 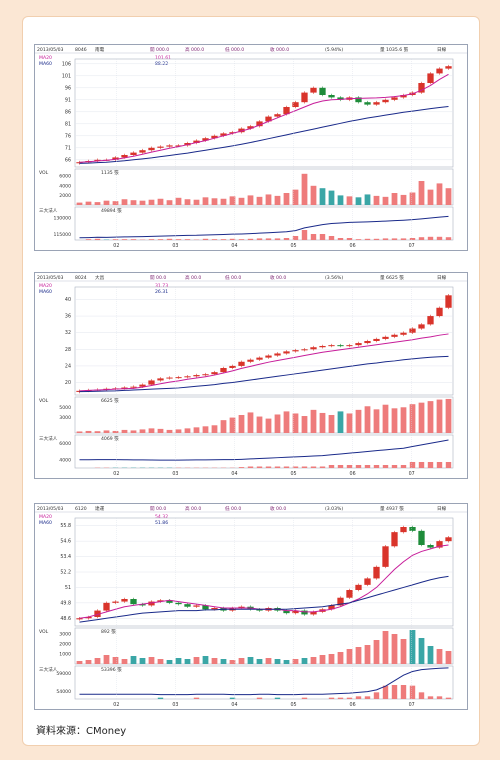 I want to click on chips-label: 三大法人, so click(x=48, y=210).